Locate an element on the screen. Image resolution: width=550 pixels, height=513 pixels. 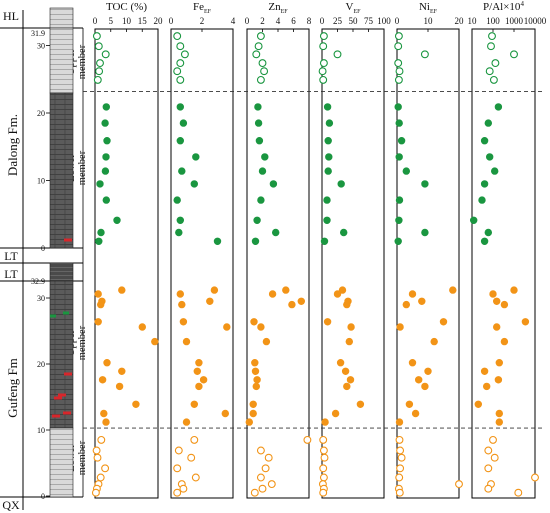
depth-tick-label: 20 is located at coordinates (41, 113).